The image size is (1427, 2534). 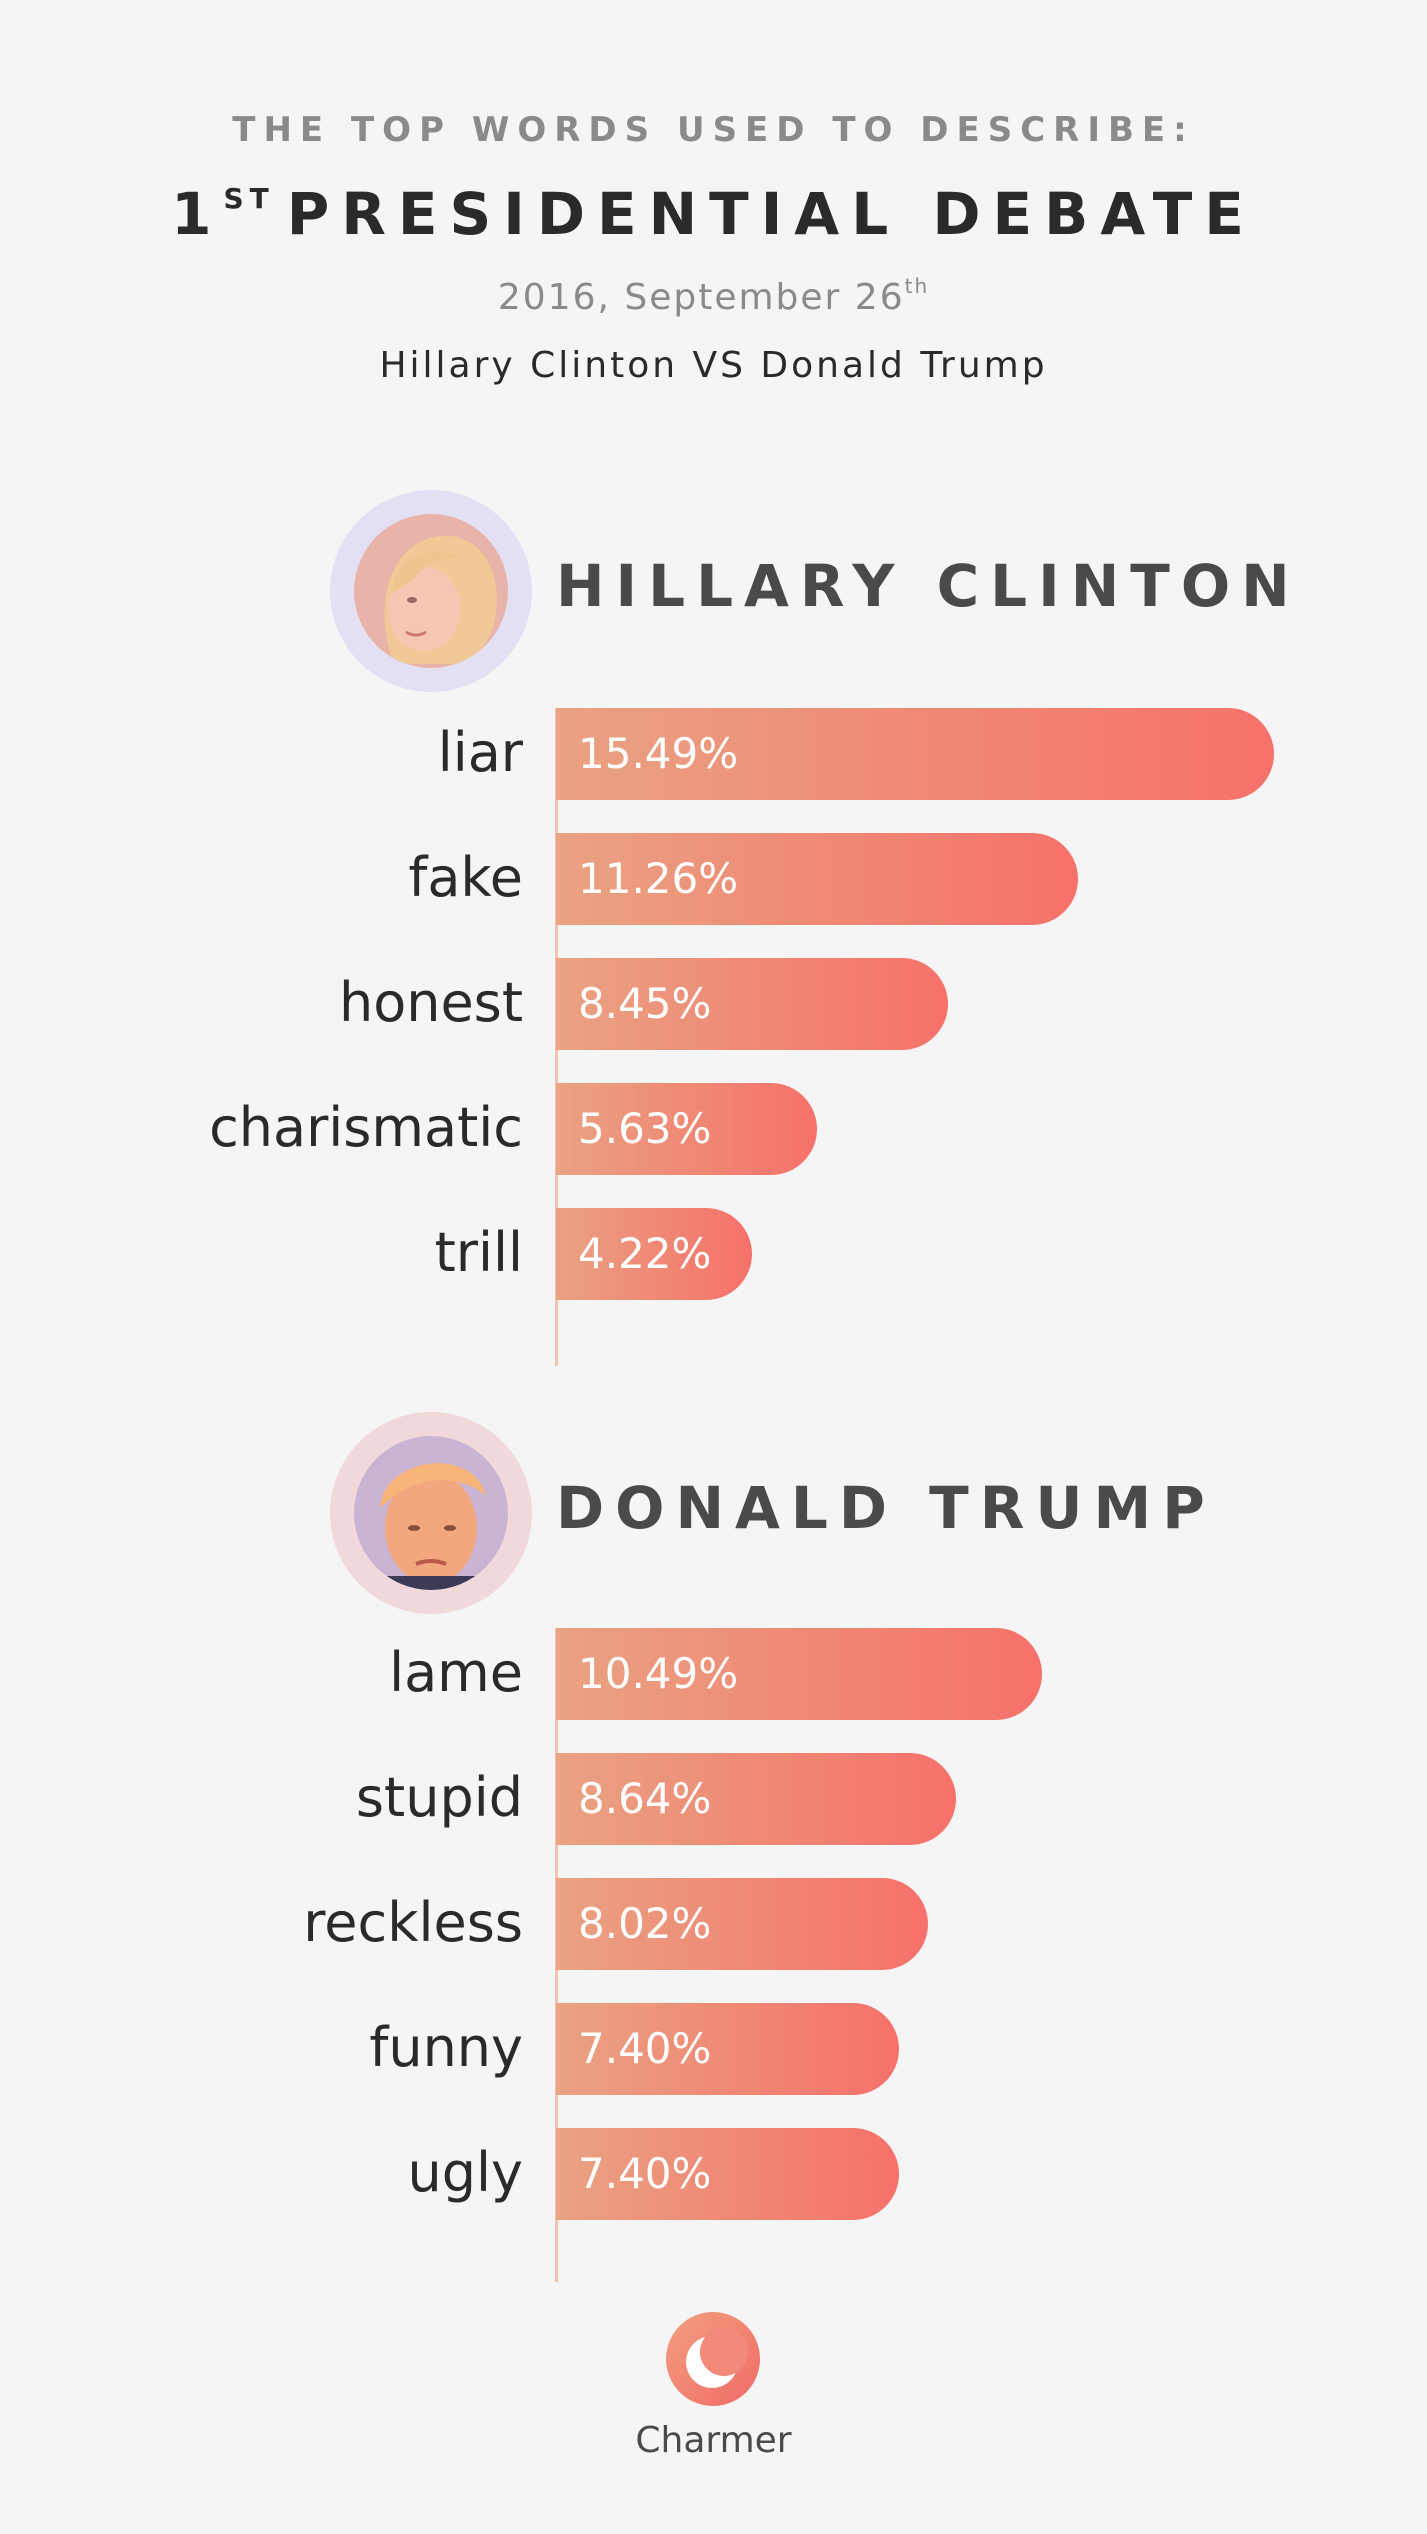 I want to click on title-ordinal: 1, so click(x=197, y=214).